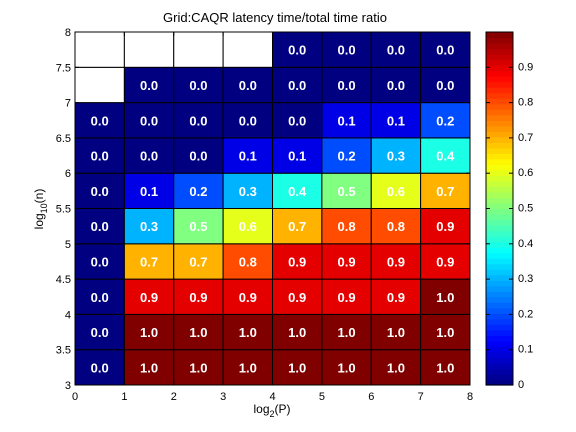 The height and width of the screenshot is (432, 576). Describe the element at coordinates (124, 397) in the screenshot. I see `x-tick-label: 1` at that location.